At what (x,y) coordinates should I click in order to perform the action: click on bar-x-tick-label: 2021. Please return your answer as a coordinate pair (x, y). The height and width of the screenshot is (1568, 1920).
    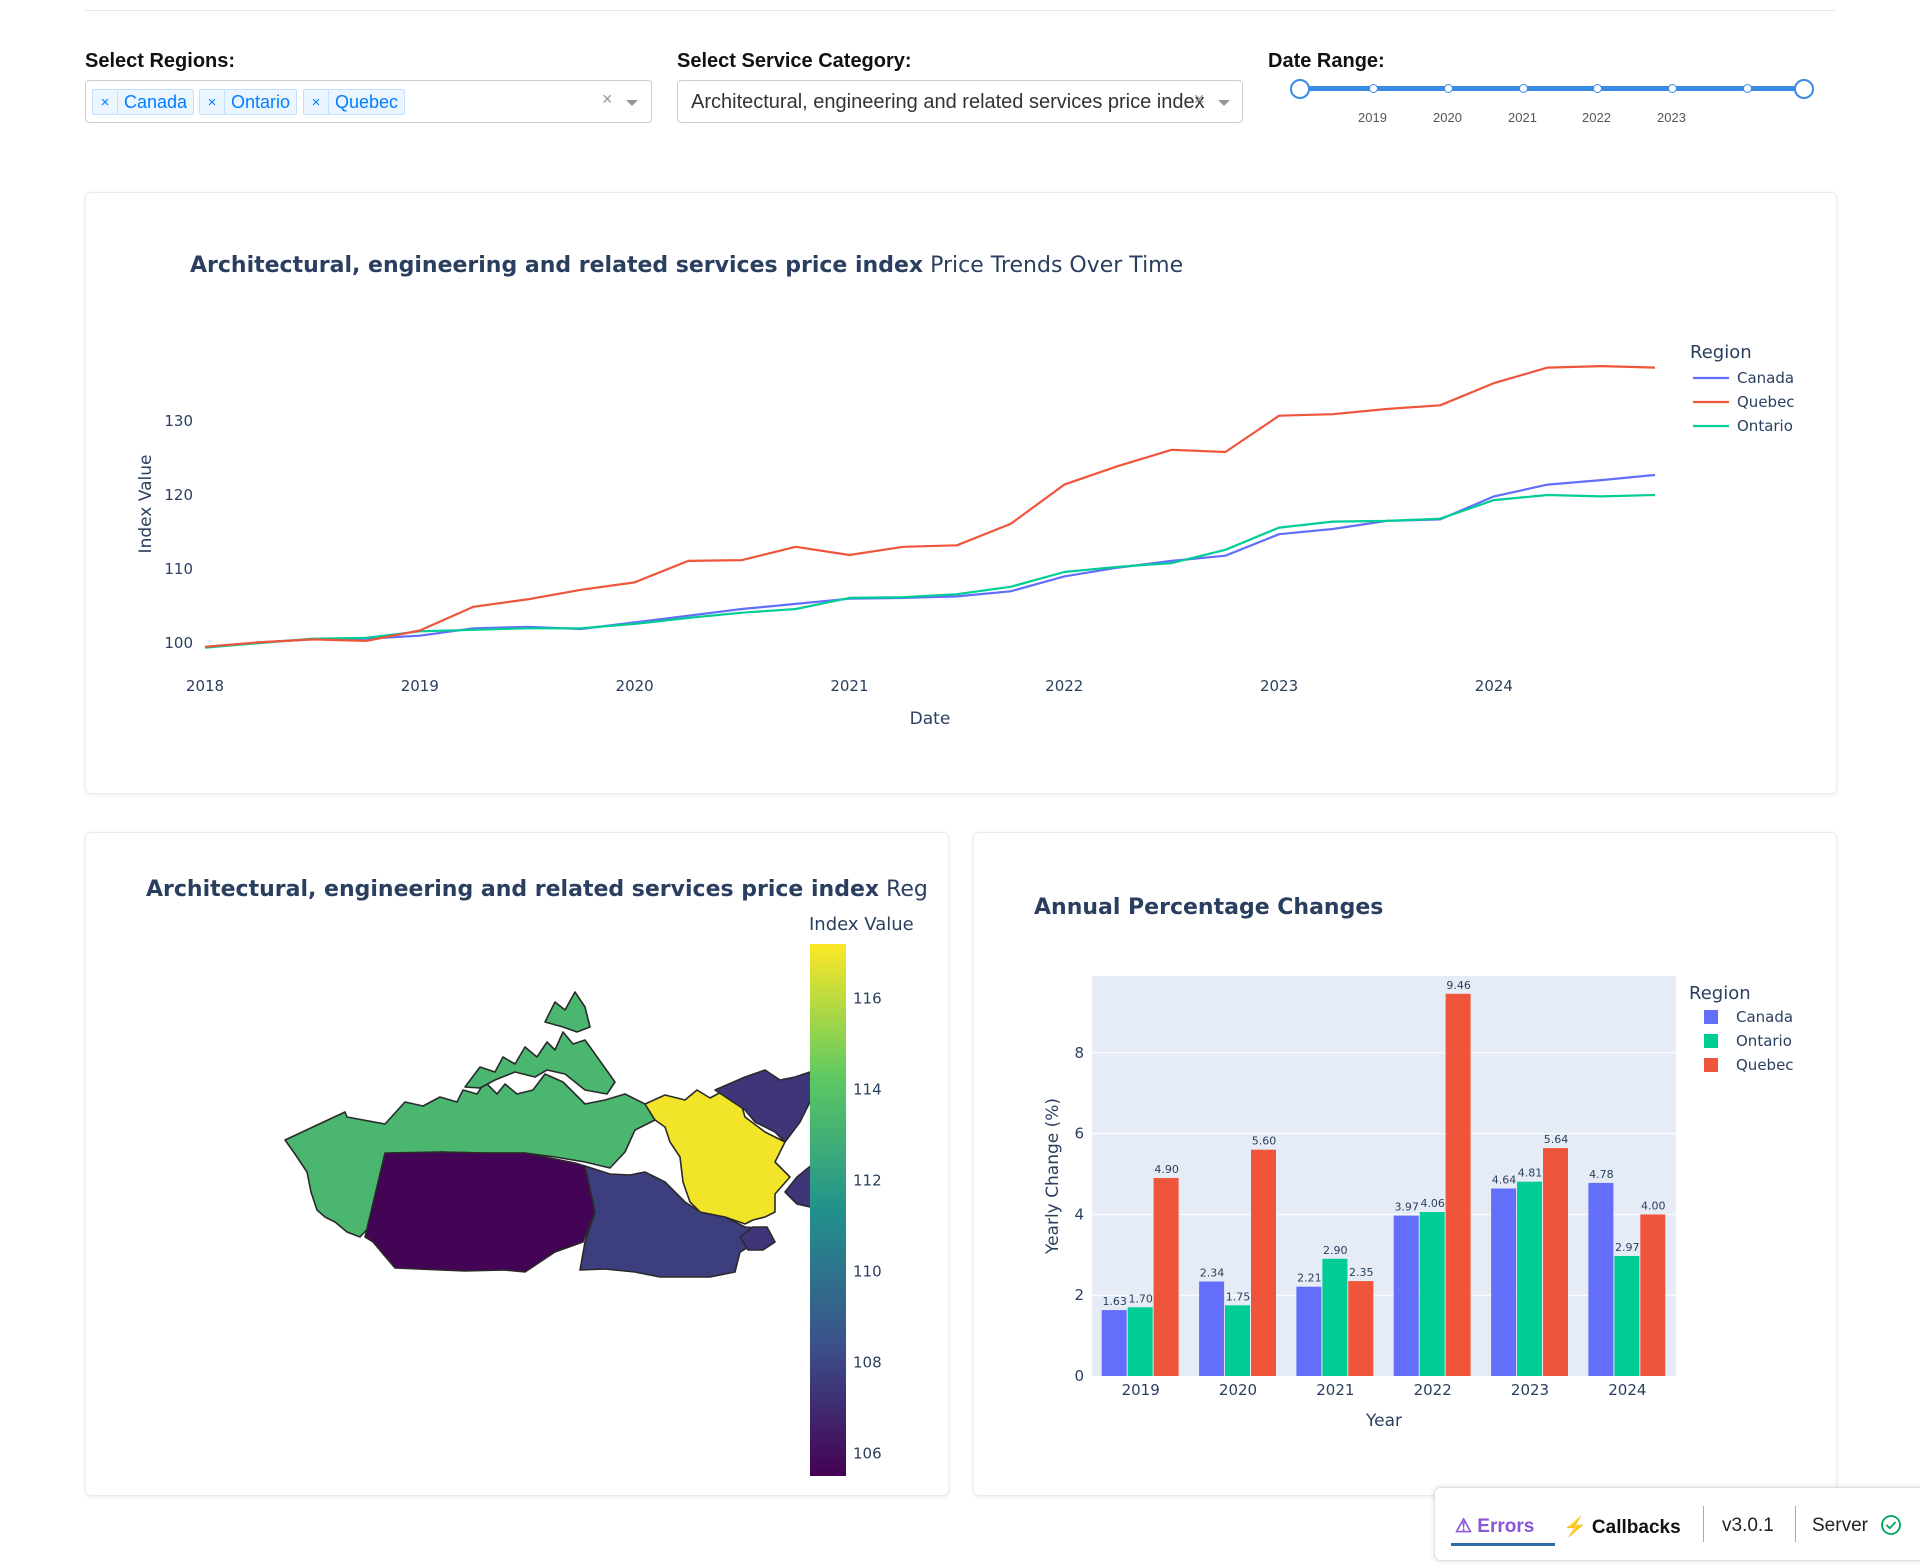
    Looking at the image, I should click on (1335, 1390).